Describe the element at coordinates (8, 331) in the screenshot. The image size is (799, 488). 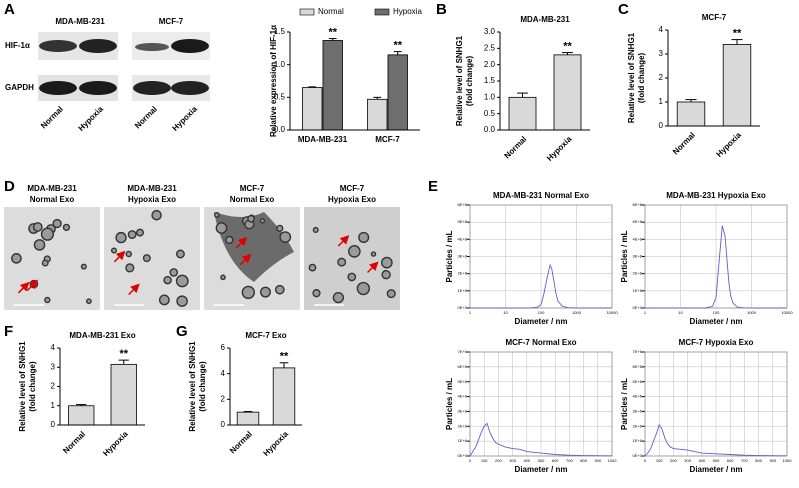
I see `panel-letter: F` at that location.